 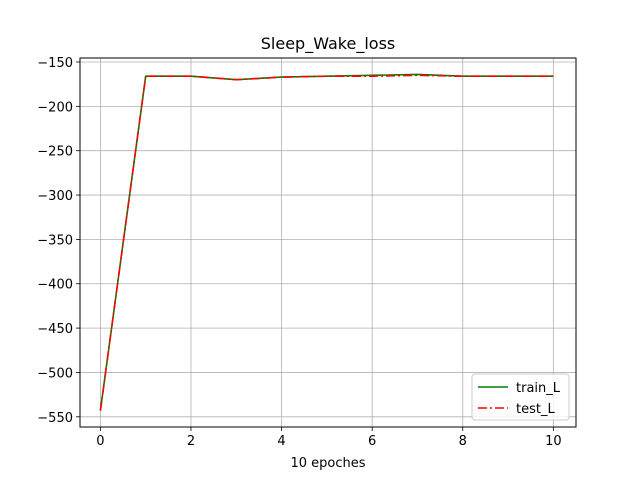 What do you see at coordinates (55, 418) in the screenshot?
I see `y-tick-label: −550` at bounding box center [55, 418].